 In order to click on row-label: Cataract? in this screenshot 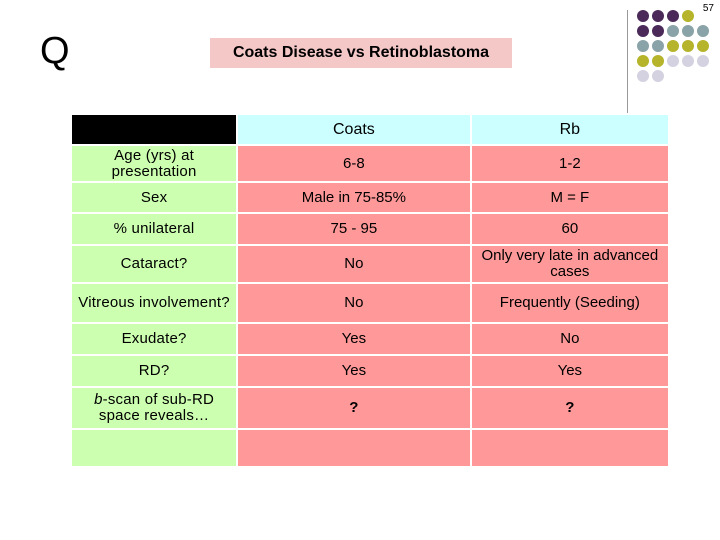, I will do `click(154, 264)`.